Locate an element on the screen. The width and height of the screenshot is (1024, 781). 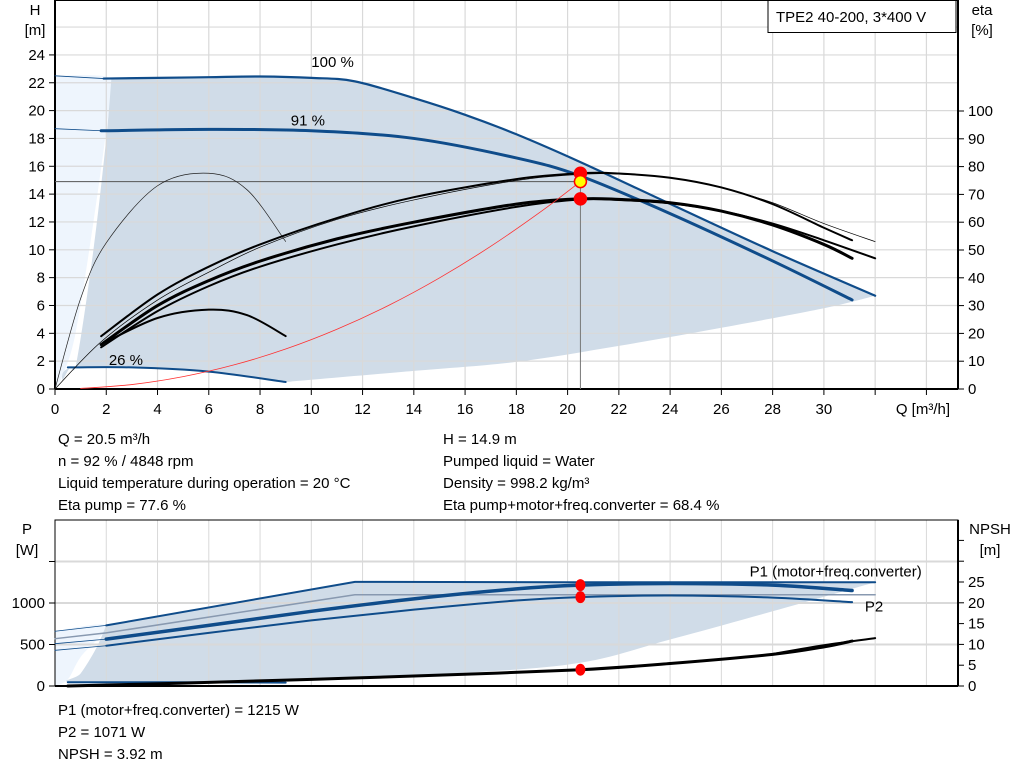
x-tick-label: 0 is located at coordinates (55, 409).